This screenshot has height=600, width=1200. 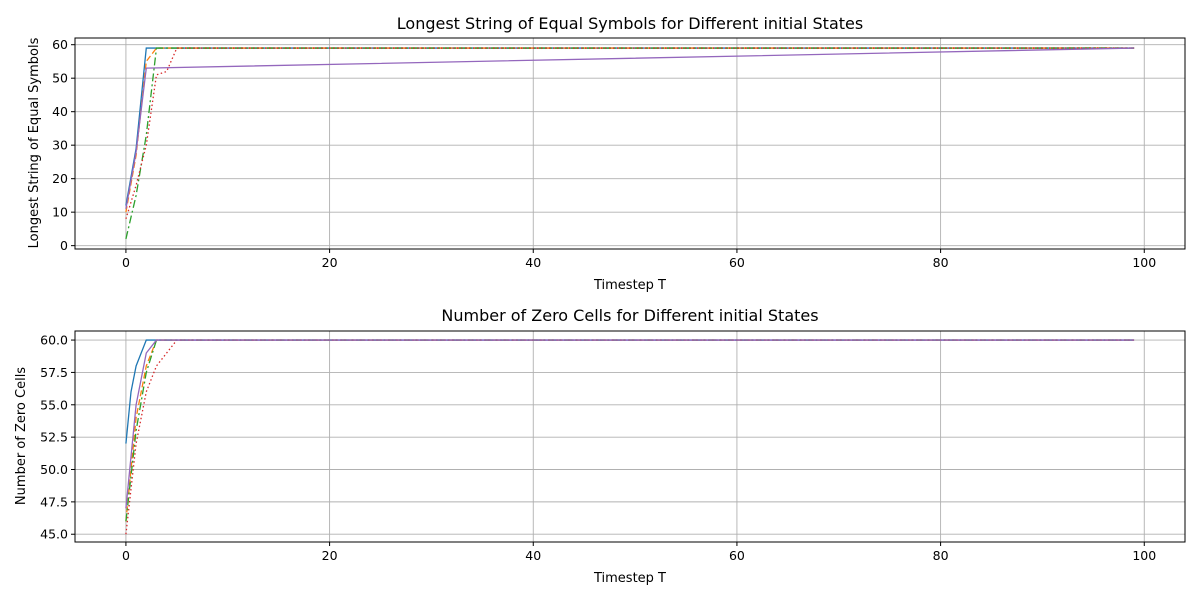 I want to click on y-tick-label: 60, so click(x=60, y=44).